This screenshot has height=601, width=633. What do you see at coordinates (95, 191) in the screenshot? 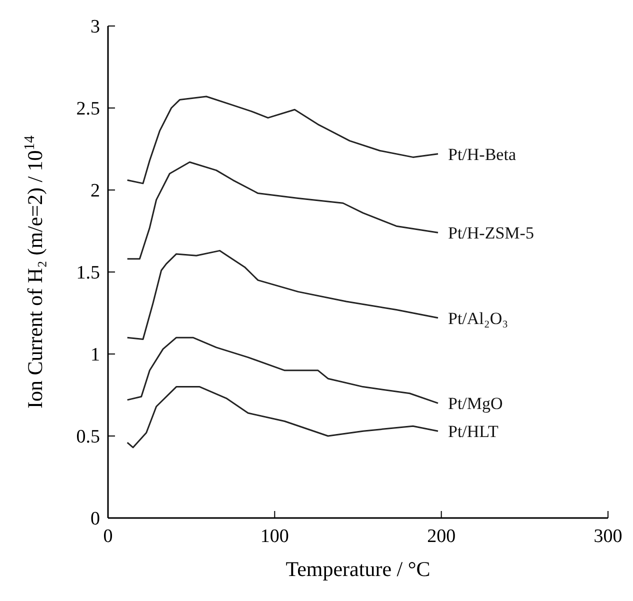
I see `y-tick-label: 2` at bounding box center [95, 191].